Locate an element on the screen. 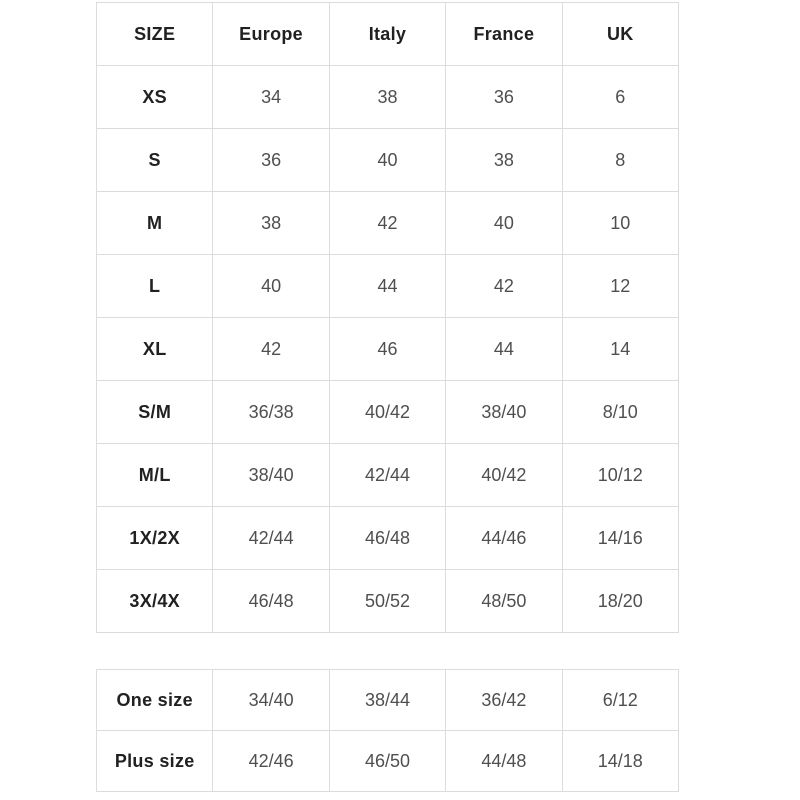 Image resolution: width=800 pixels, height=800 pixels. europe-value-cell: 42 is located at coordinates (271, 349).